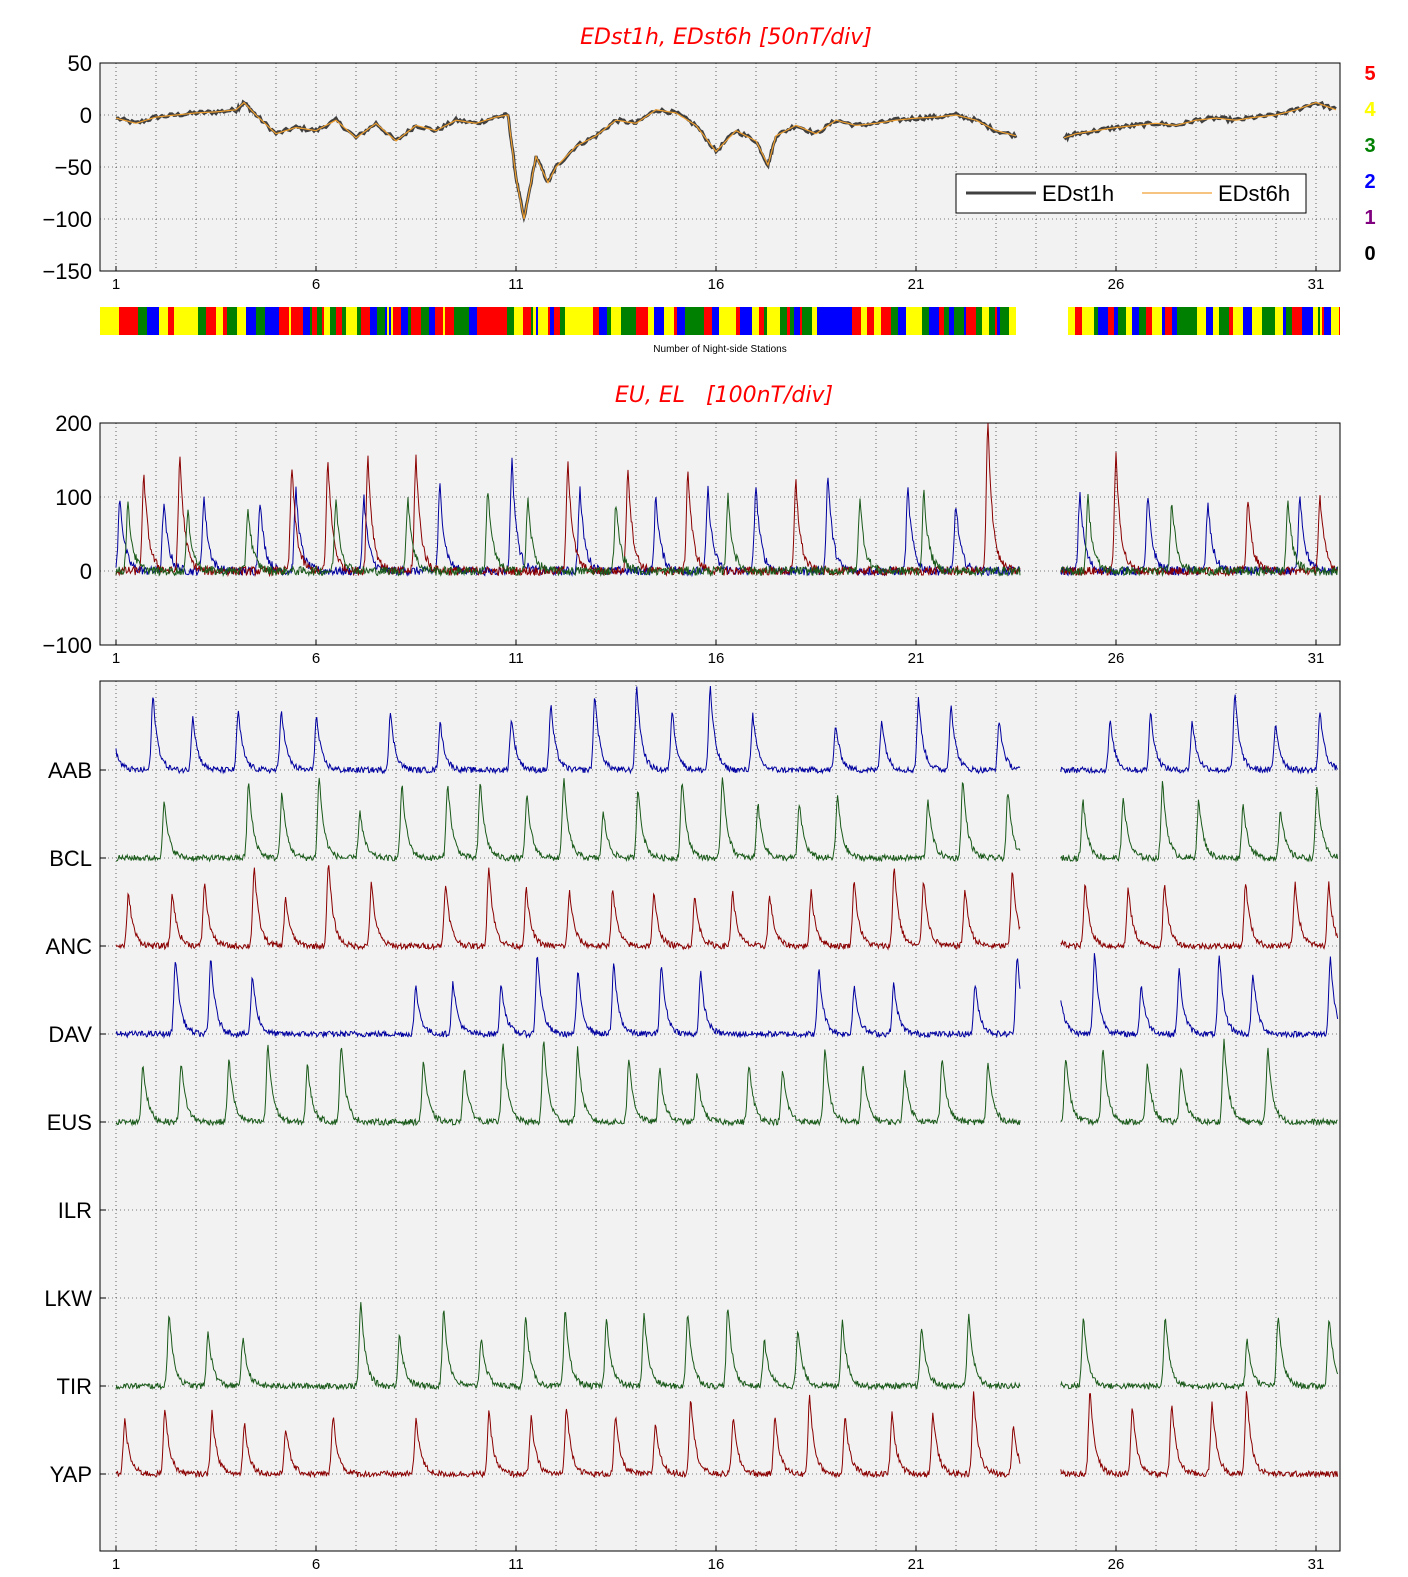 Image resolution: width=1408 pixels, height=1577 pixels. What do you see at coordinates (80, 63) in the screenshot?
I see `y-tick-label: 50` at bounding box center [80, 63].